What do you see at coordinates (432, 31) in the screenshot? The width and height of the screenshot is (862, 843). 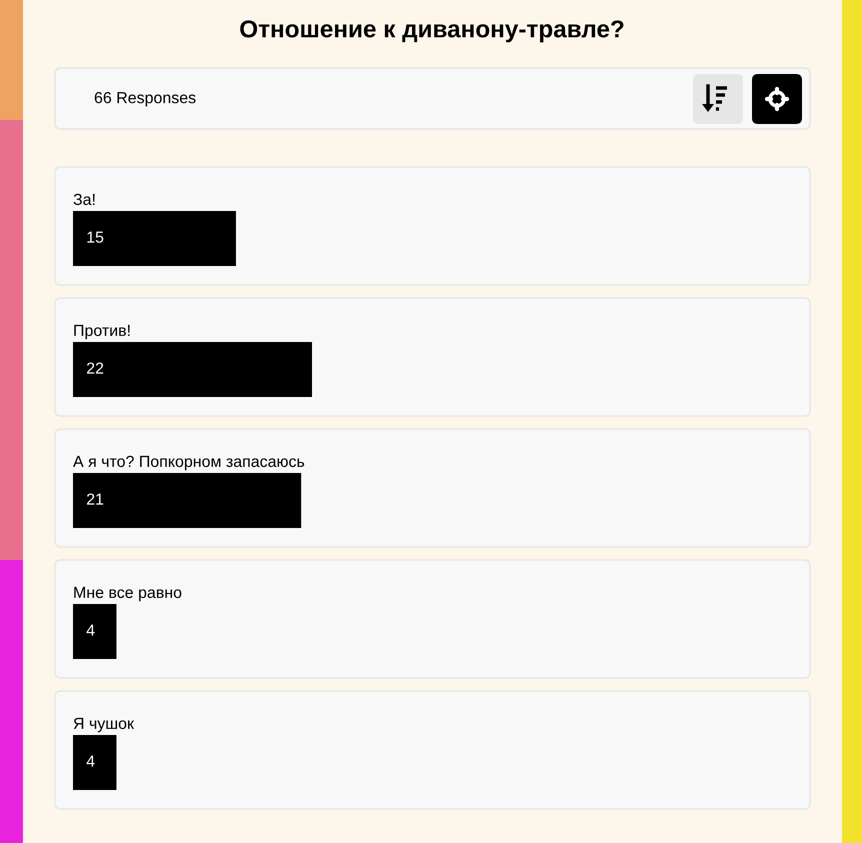 I see `text: Отношение к диванону-травле?` at bounding box center [432, 31].